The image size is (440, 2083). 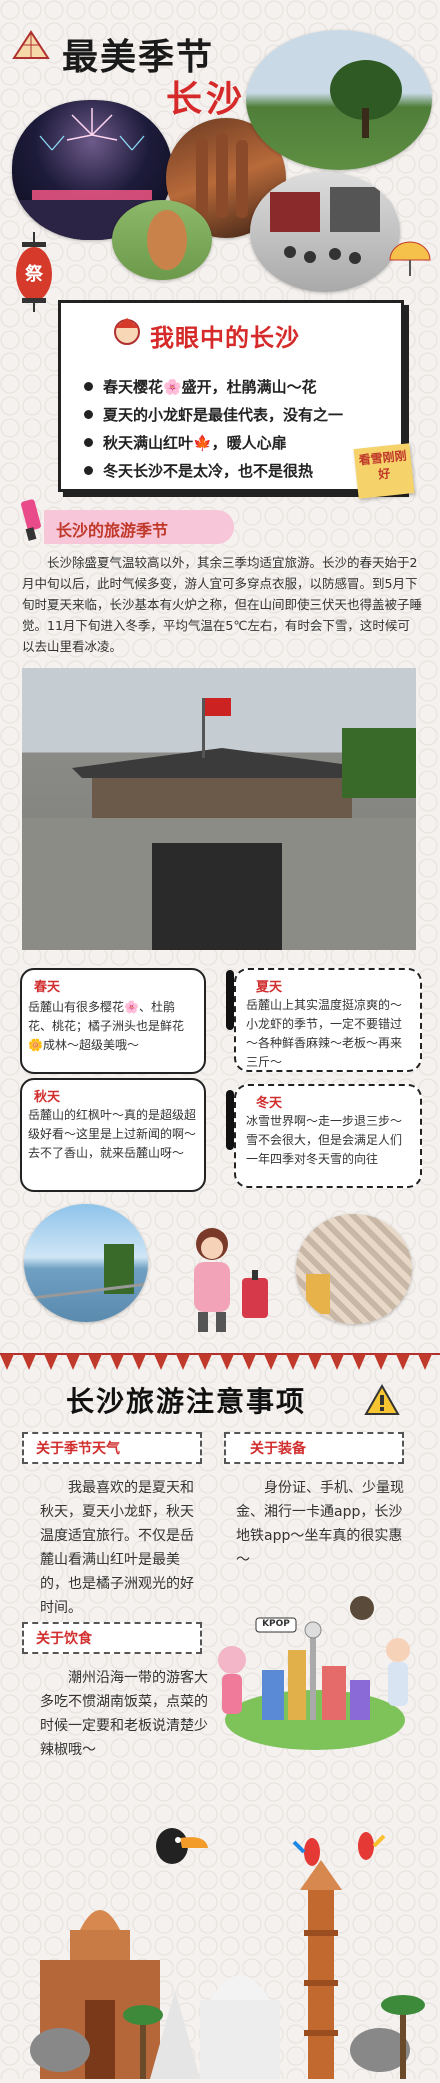 What do you see at coordinates (324, 1140) in the screenshot?
I see `season-text-winter: 冰雪世界啊～走一步退三步～雪不会很大，但是会满足人们一年四季对冬天雪的向往` at bounding box center [324, 1140].